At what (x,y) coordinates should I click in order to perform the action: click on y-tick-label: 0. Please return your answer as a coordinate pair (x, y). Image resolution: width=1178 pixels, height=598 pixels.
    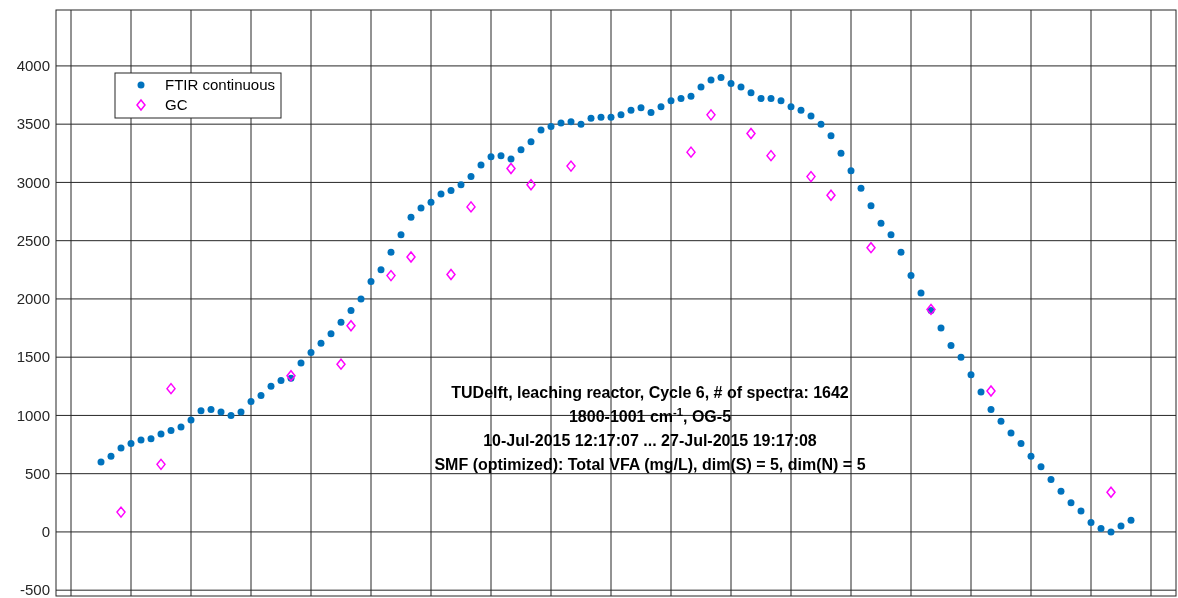
    Looking at the image, I should click on (45, 532).